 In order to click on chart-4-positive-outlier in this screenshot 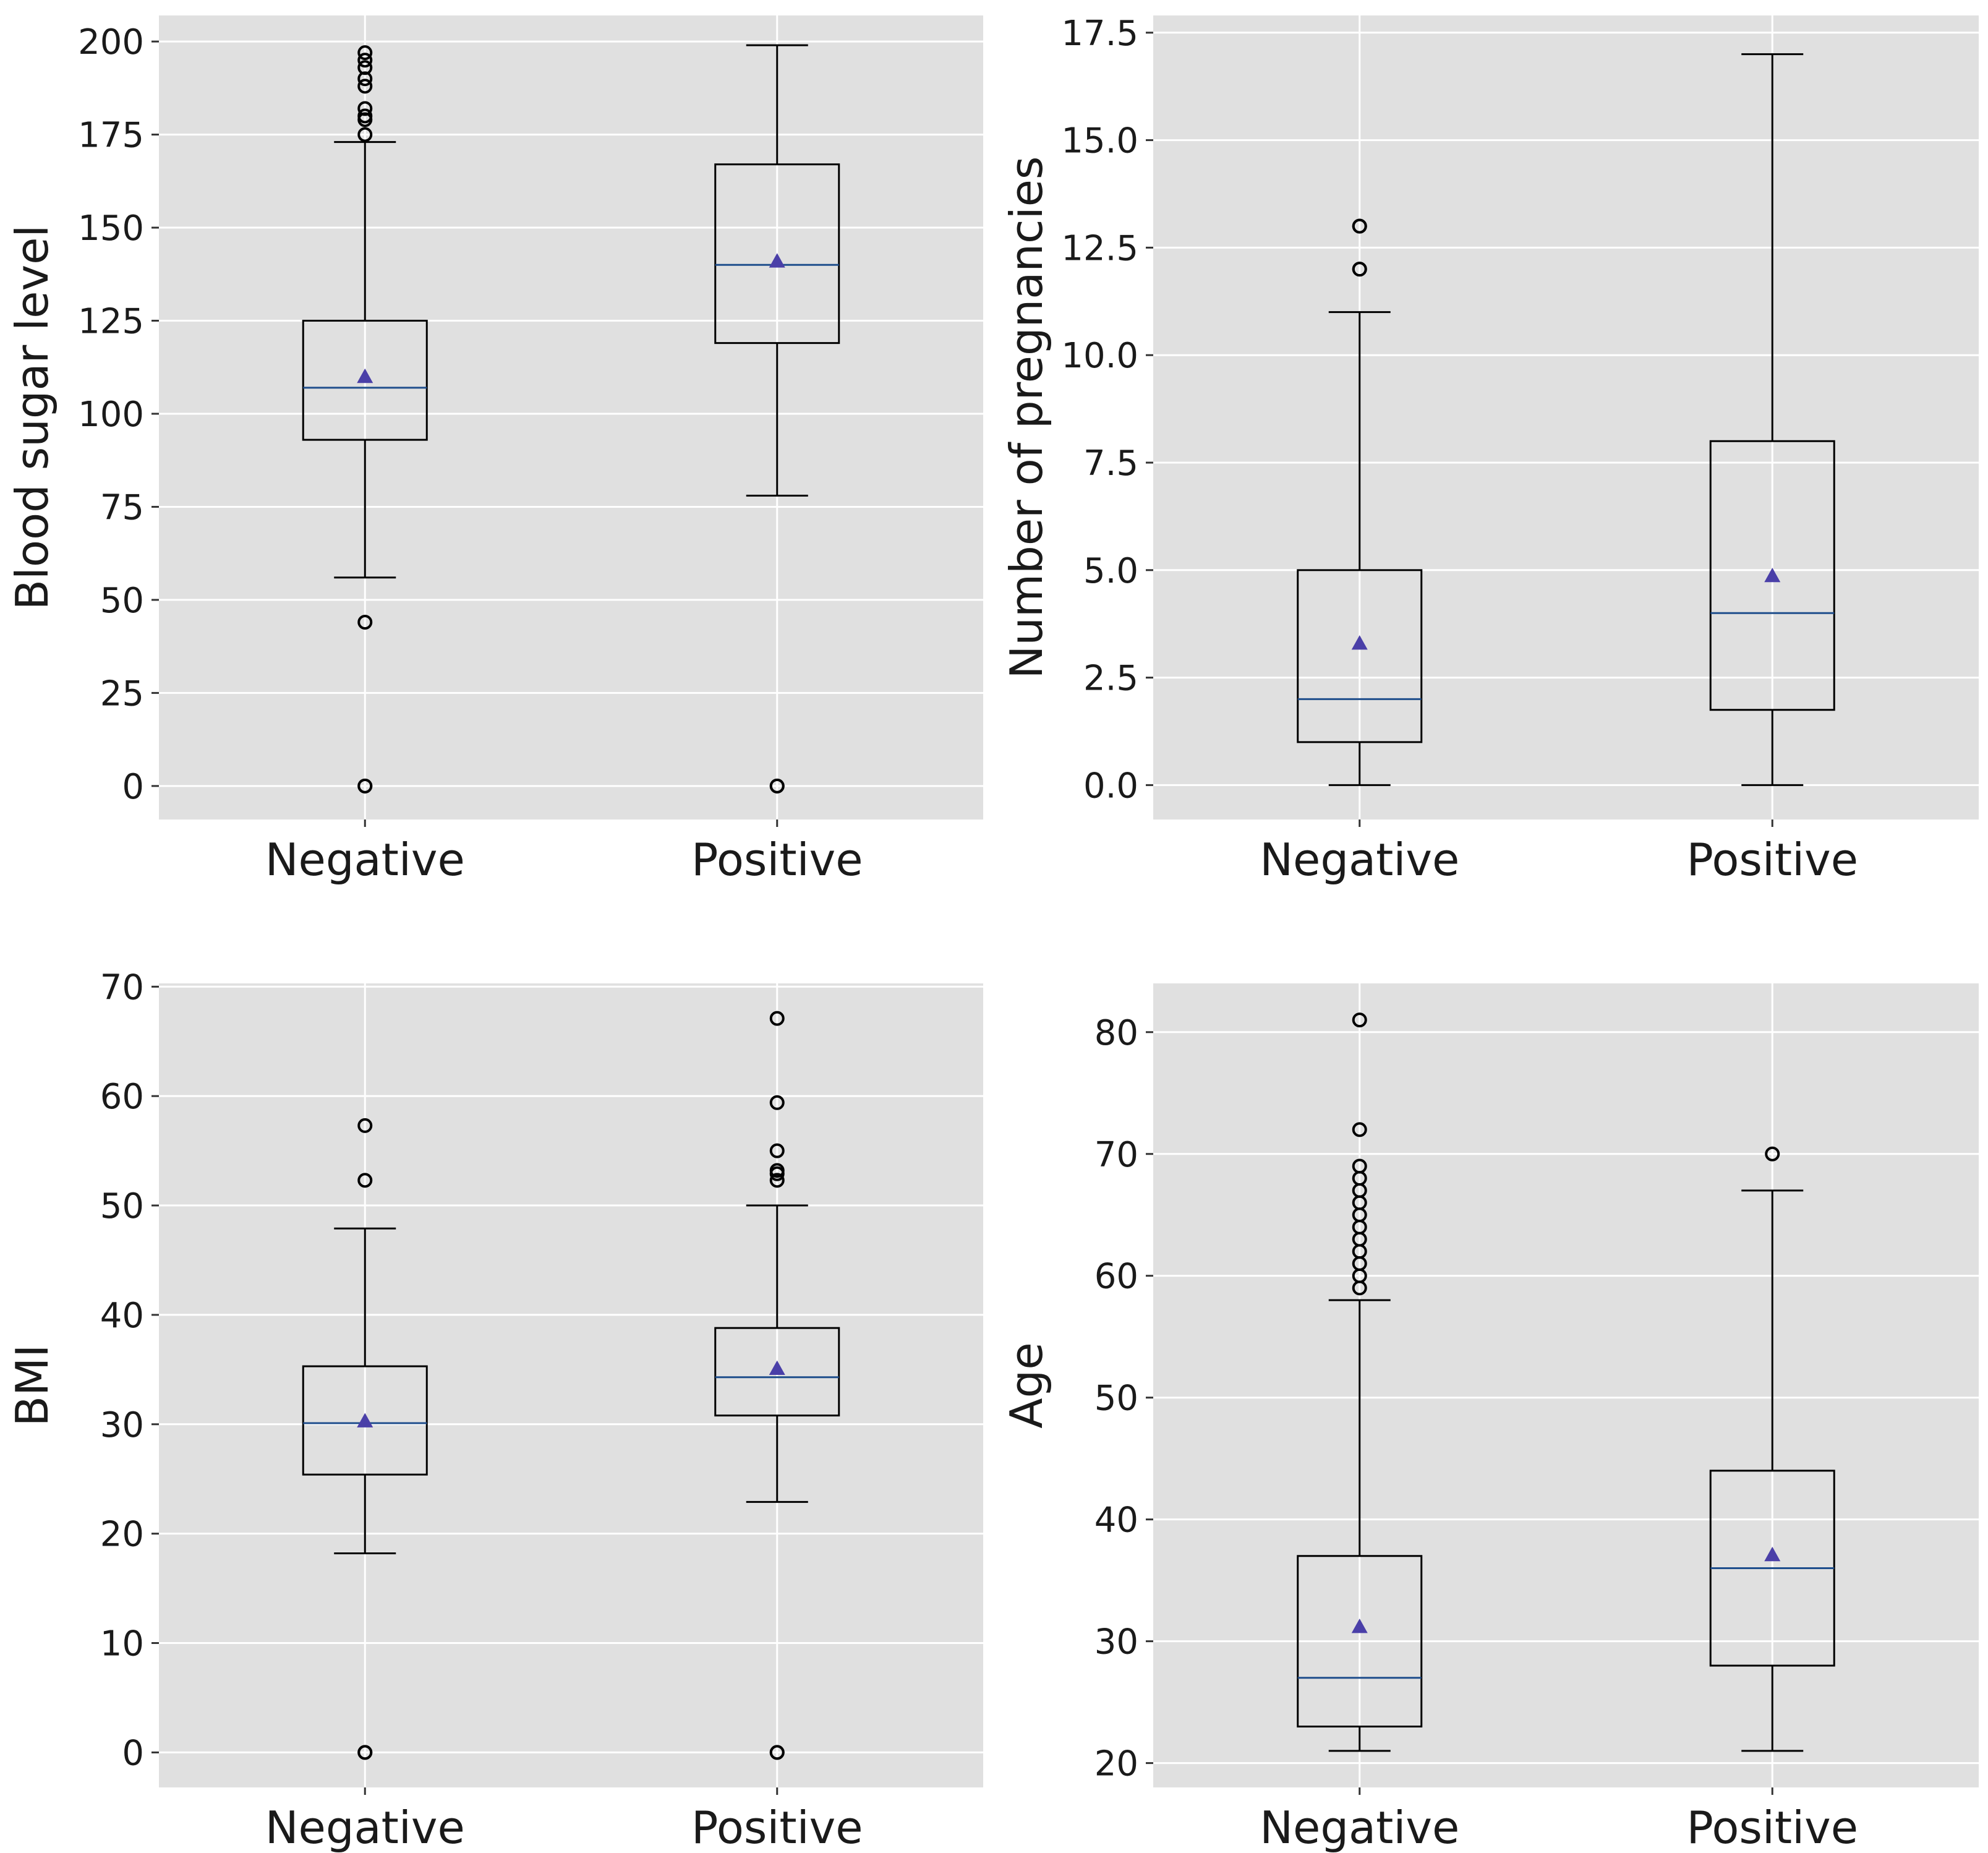, I will do `click(1772, 1154)`.